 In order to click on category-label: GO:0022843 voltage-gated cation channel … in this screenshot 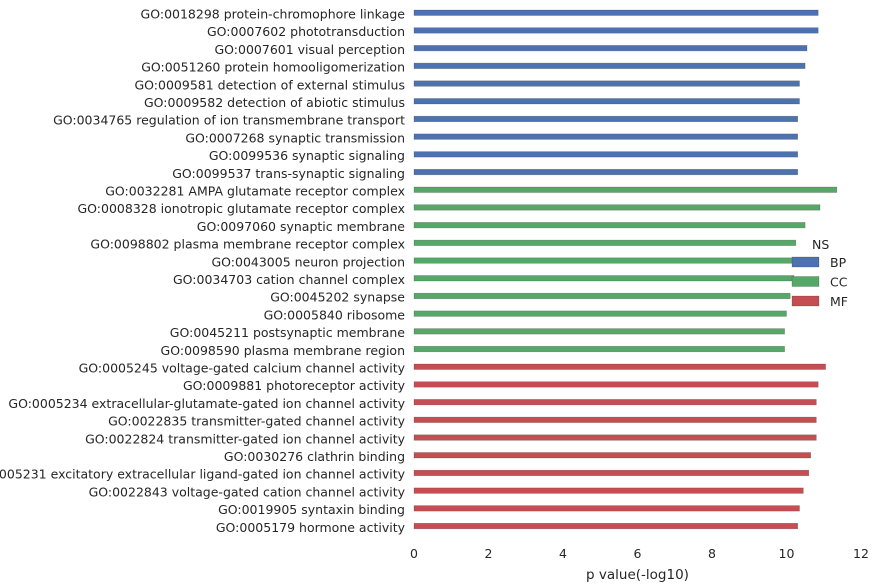, I will do `click(247, 491)`.